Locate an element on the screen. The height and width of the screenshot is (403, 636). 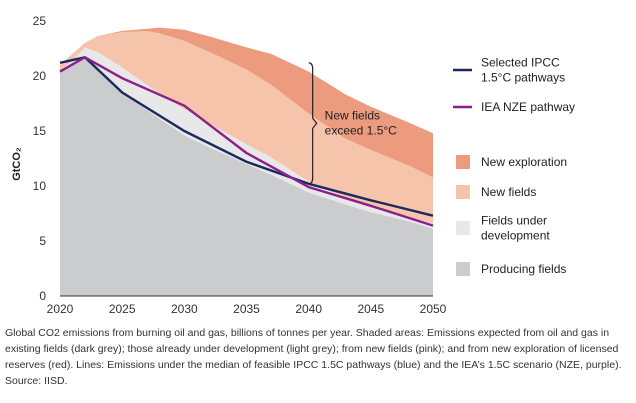
legend-item-new-exploration: New exploration is located at coordinates (511, 162).